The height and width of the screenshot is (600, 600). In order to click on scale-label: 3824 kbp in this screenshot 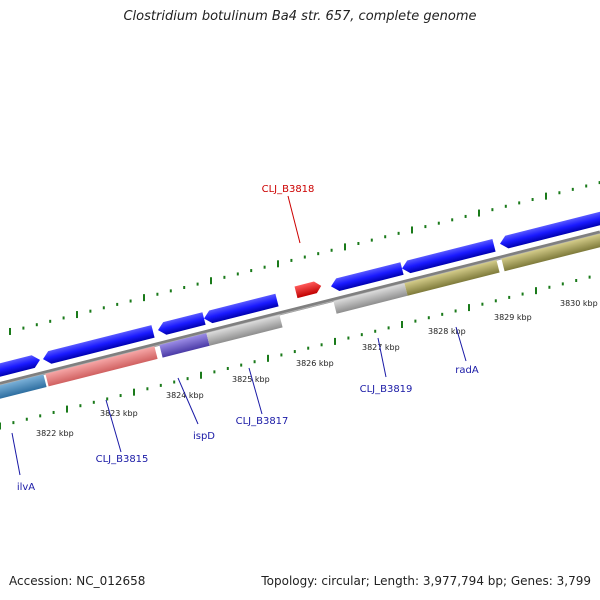, I will do `click(185, 395)`.